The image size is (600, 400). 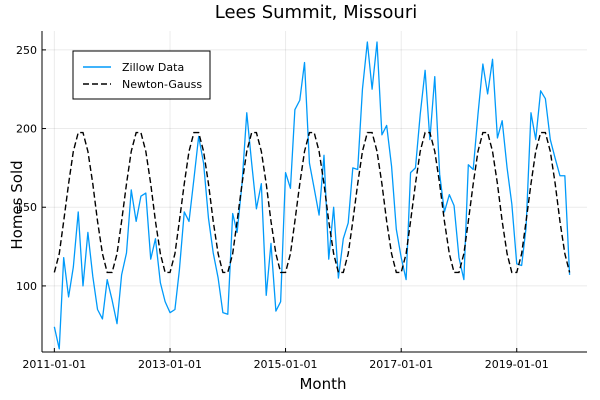 What do you see at coordinates (31, 168) in the screenshot?
I see `y-axis-ticks: 100 150 200 250` at bounding box center [31, 168].